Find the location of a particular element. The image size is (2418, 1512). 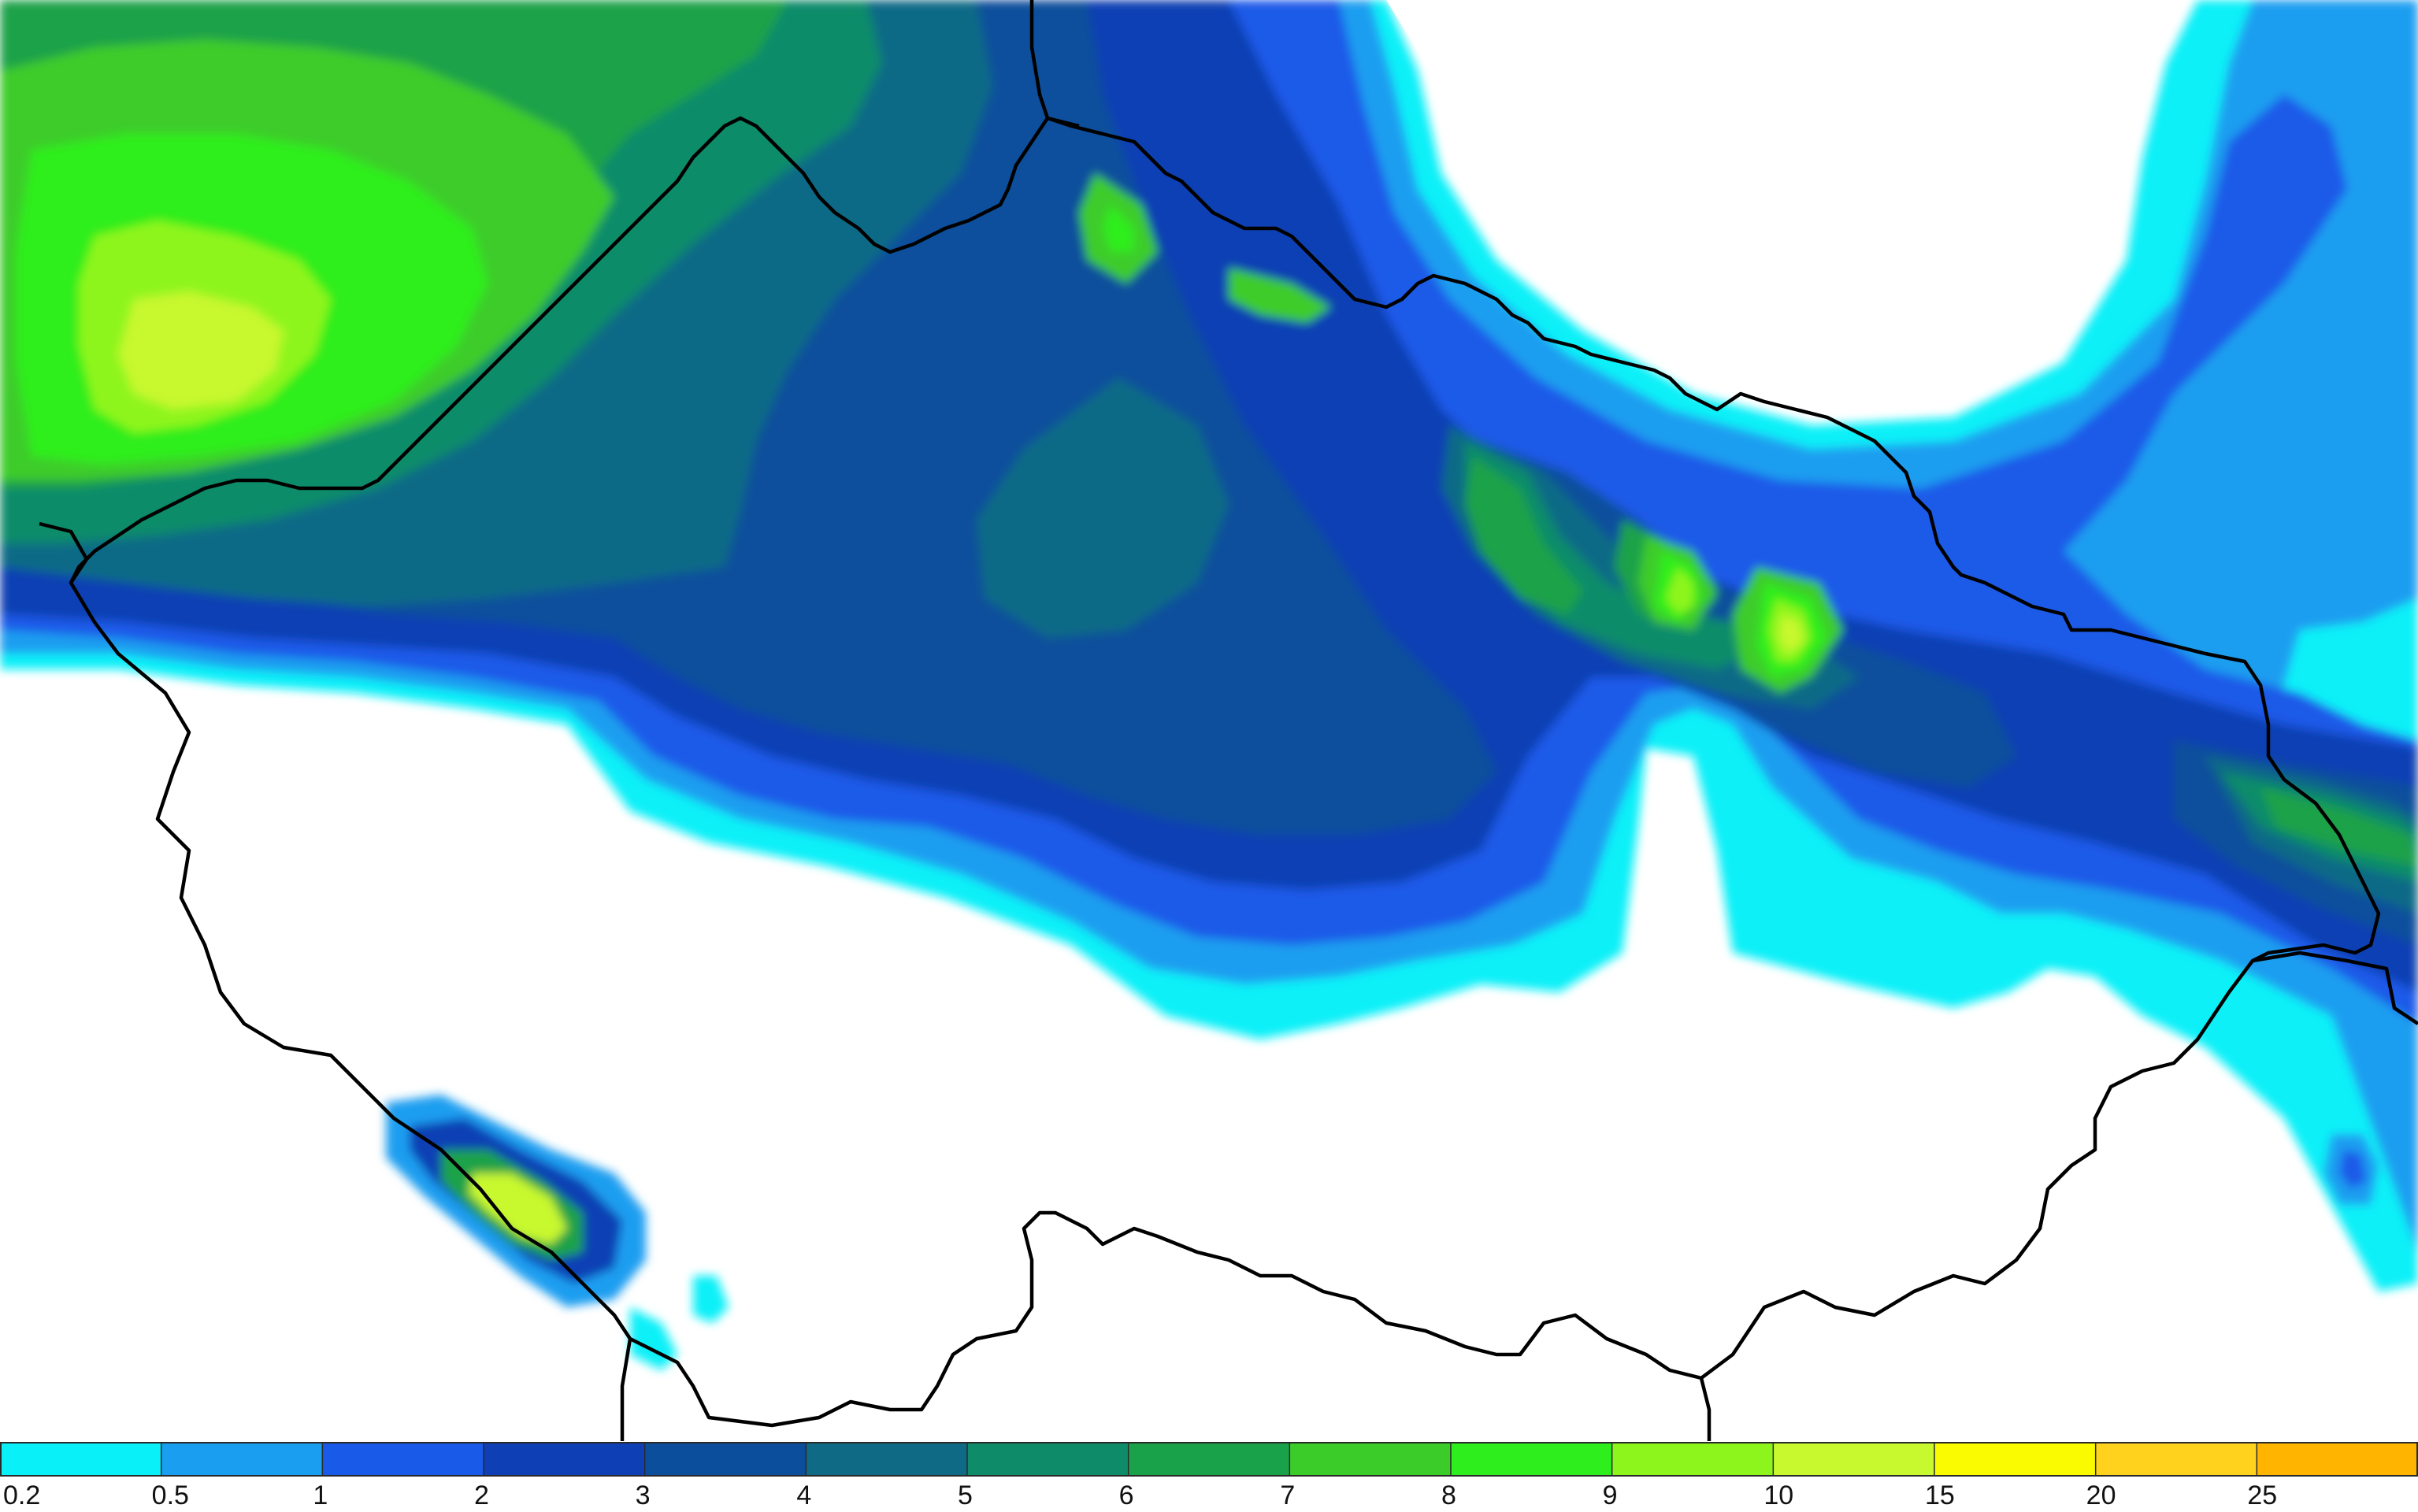

legend-label: 7 is located at coordinates (1287, 1495).